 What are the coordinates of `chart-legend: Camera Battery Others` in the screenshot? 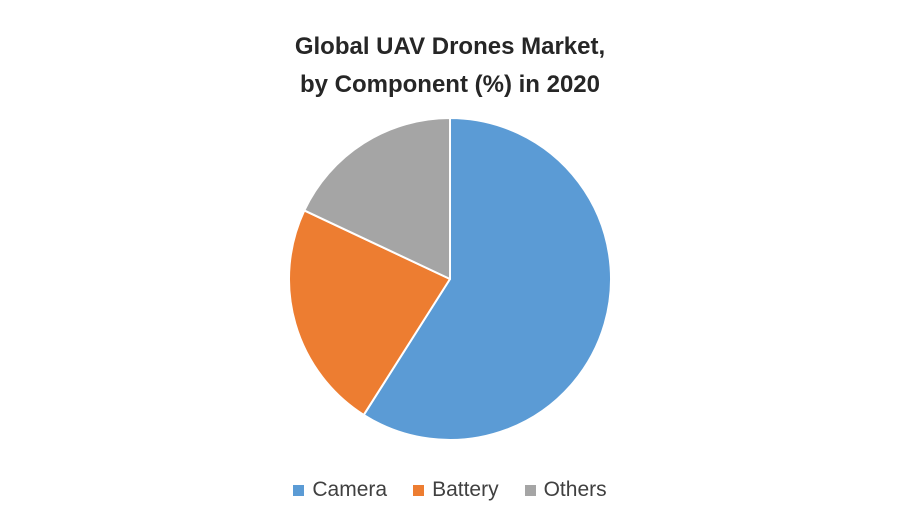 It's located at (450, 490).